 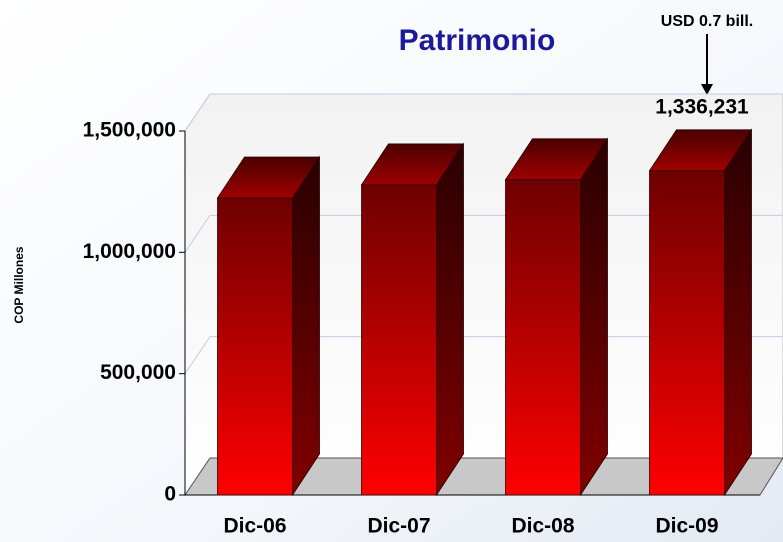 I want to click on y-tick-label: 1,000,000, so click(x=129, y=251).